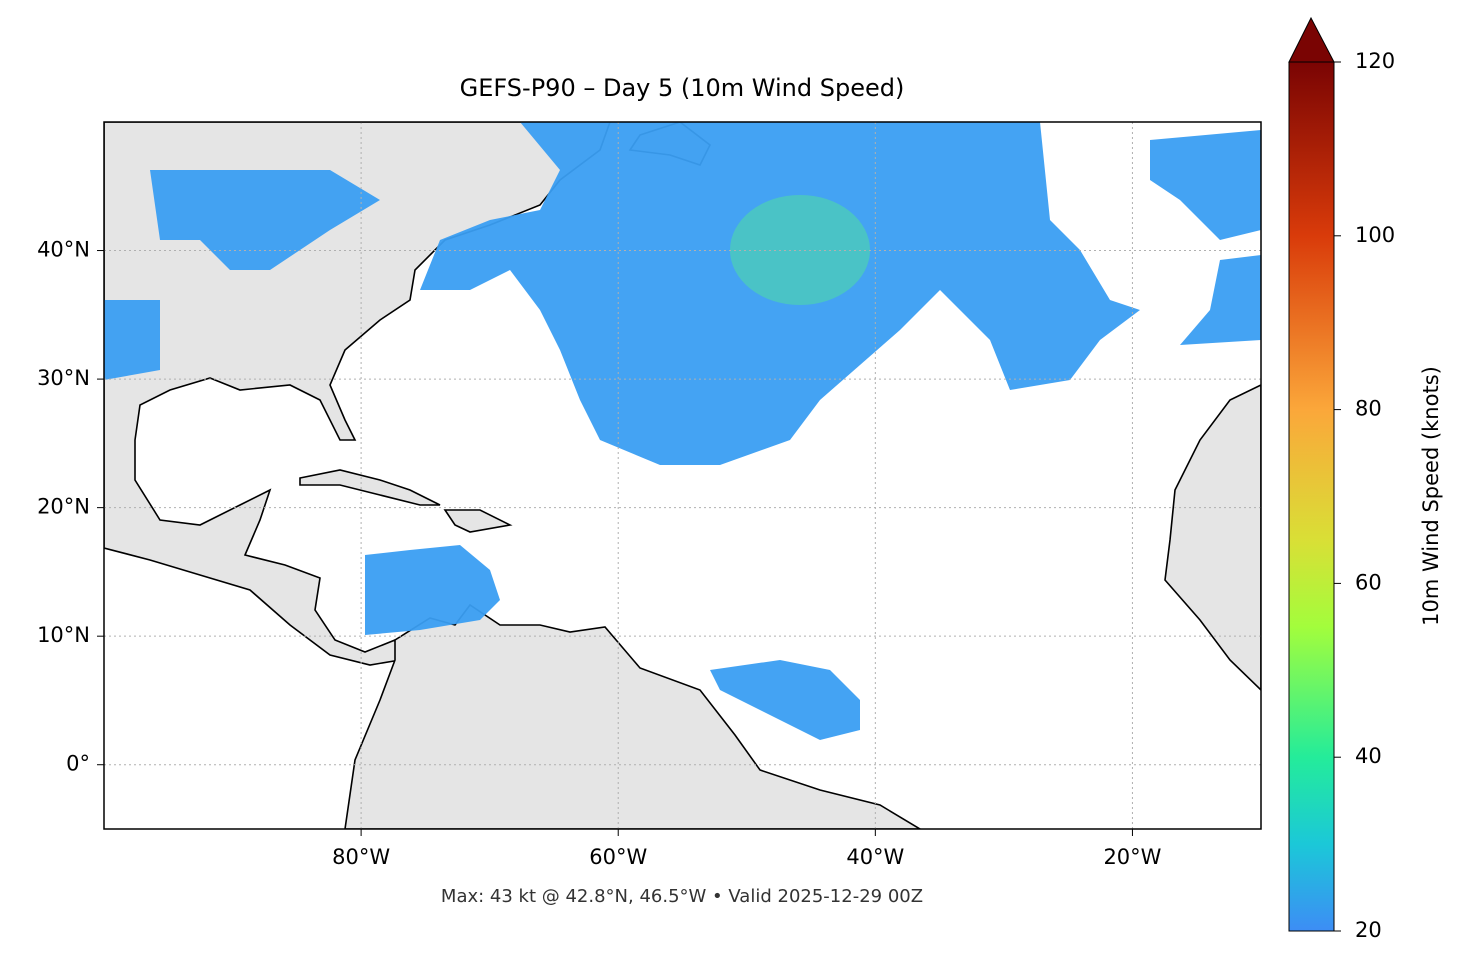 Image resolution: width=1466 pixels, height=969 pixels. I want to click on colorbar-tick-label: 80, so click(1368, 409).